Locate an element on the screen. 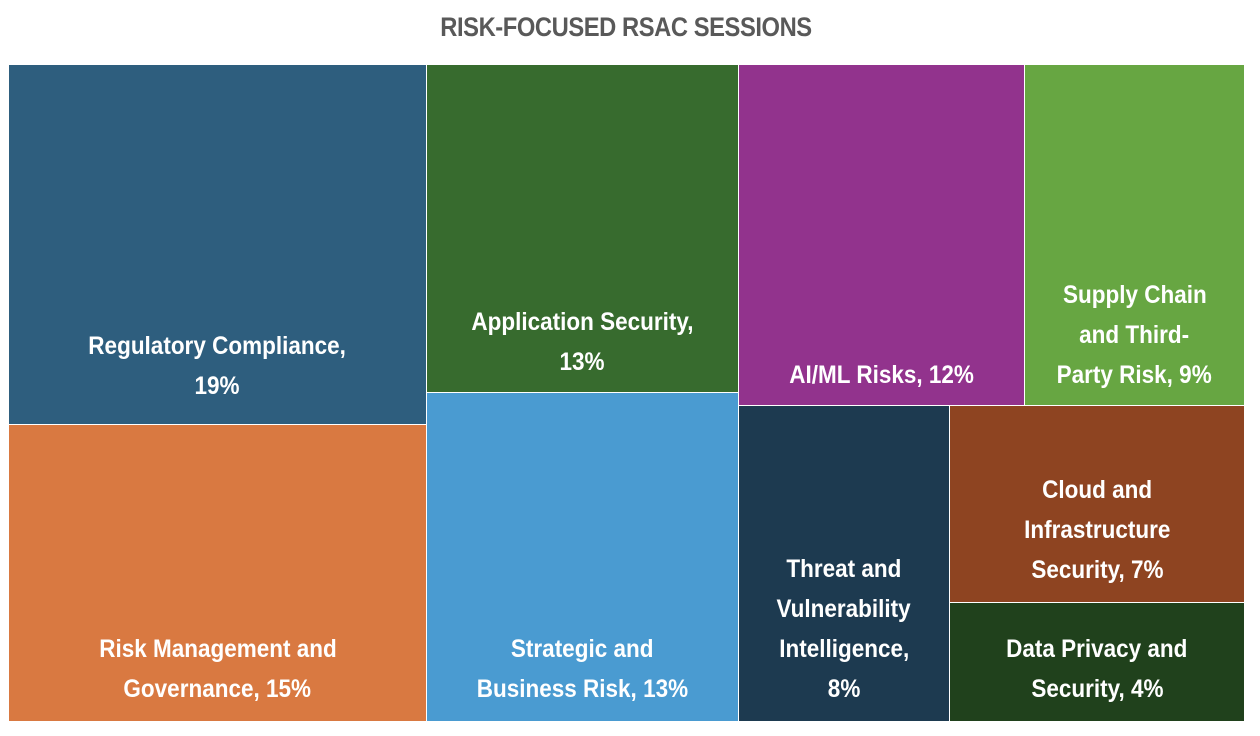 The width and height of the screenshot is (1260, 736). tile-label: Risk Management and is located at coordinates (217, 649).